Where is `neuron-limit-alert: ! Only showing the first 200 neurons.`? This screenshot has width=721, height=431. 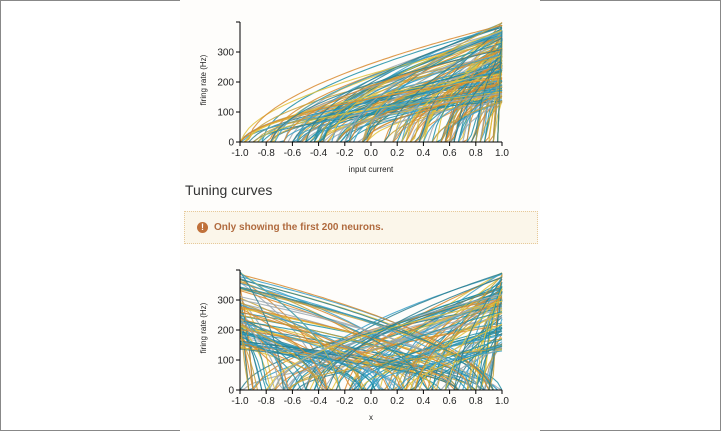
neuron-limit-alert: ! Only showing the first 200 neurons. is located at coordinates (361, 227).